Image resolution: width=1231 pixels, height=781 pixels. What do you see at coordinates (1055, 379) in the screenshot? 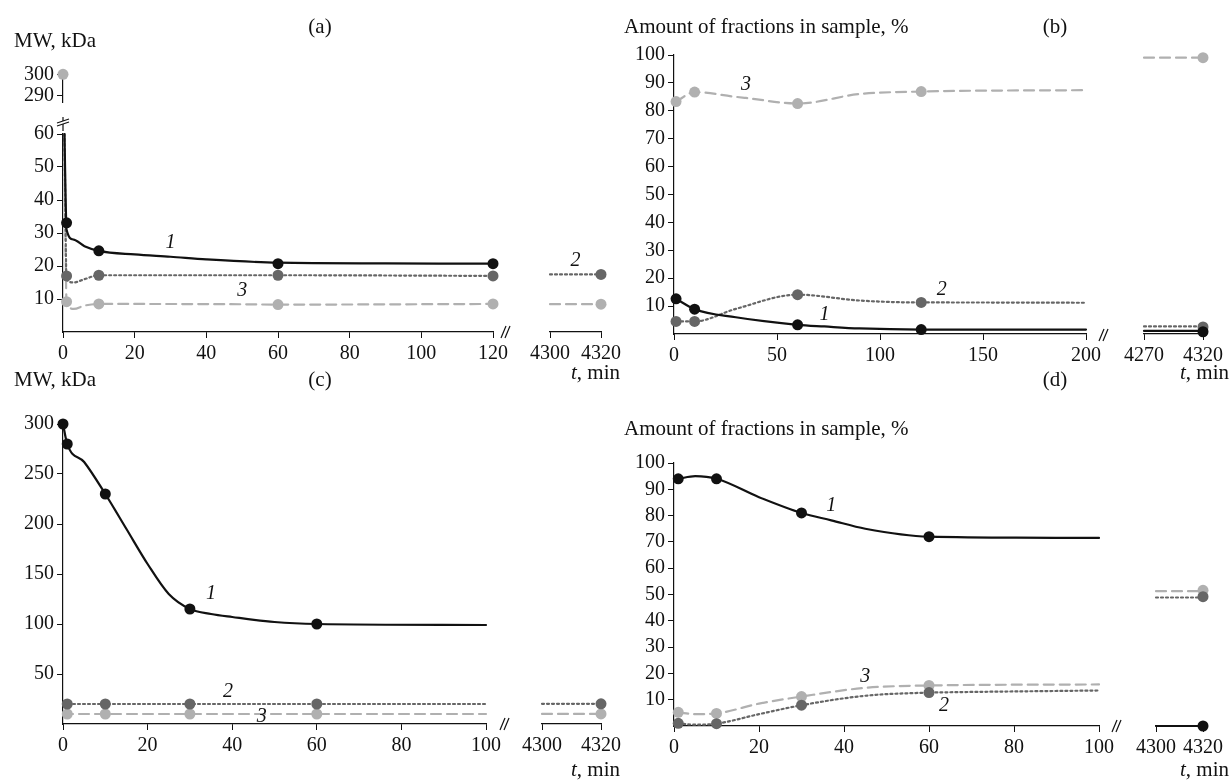
I see `chart-title: (d)` at bounding box center [1055, 379].